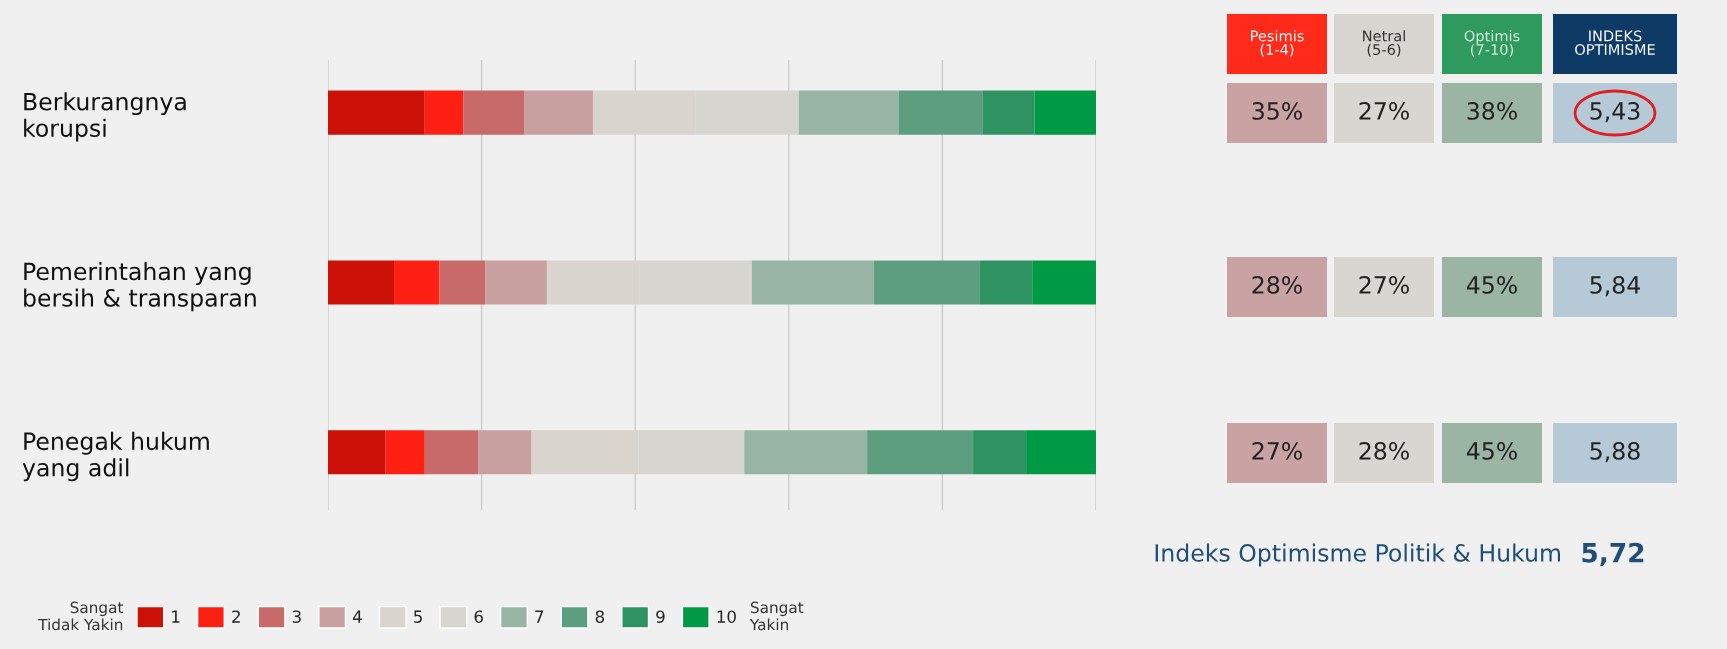 The width and height of the screenshot is (1727, 649). I want to click on text: 35%, so click(1277, 110).